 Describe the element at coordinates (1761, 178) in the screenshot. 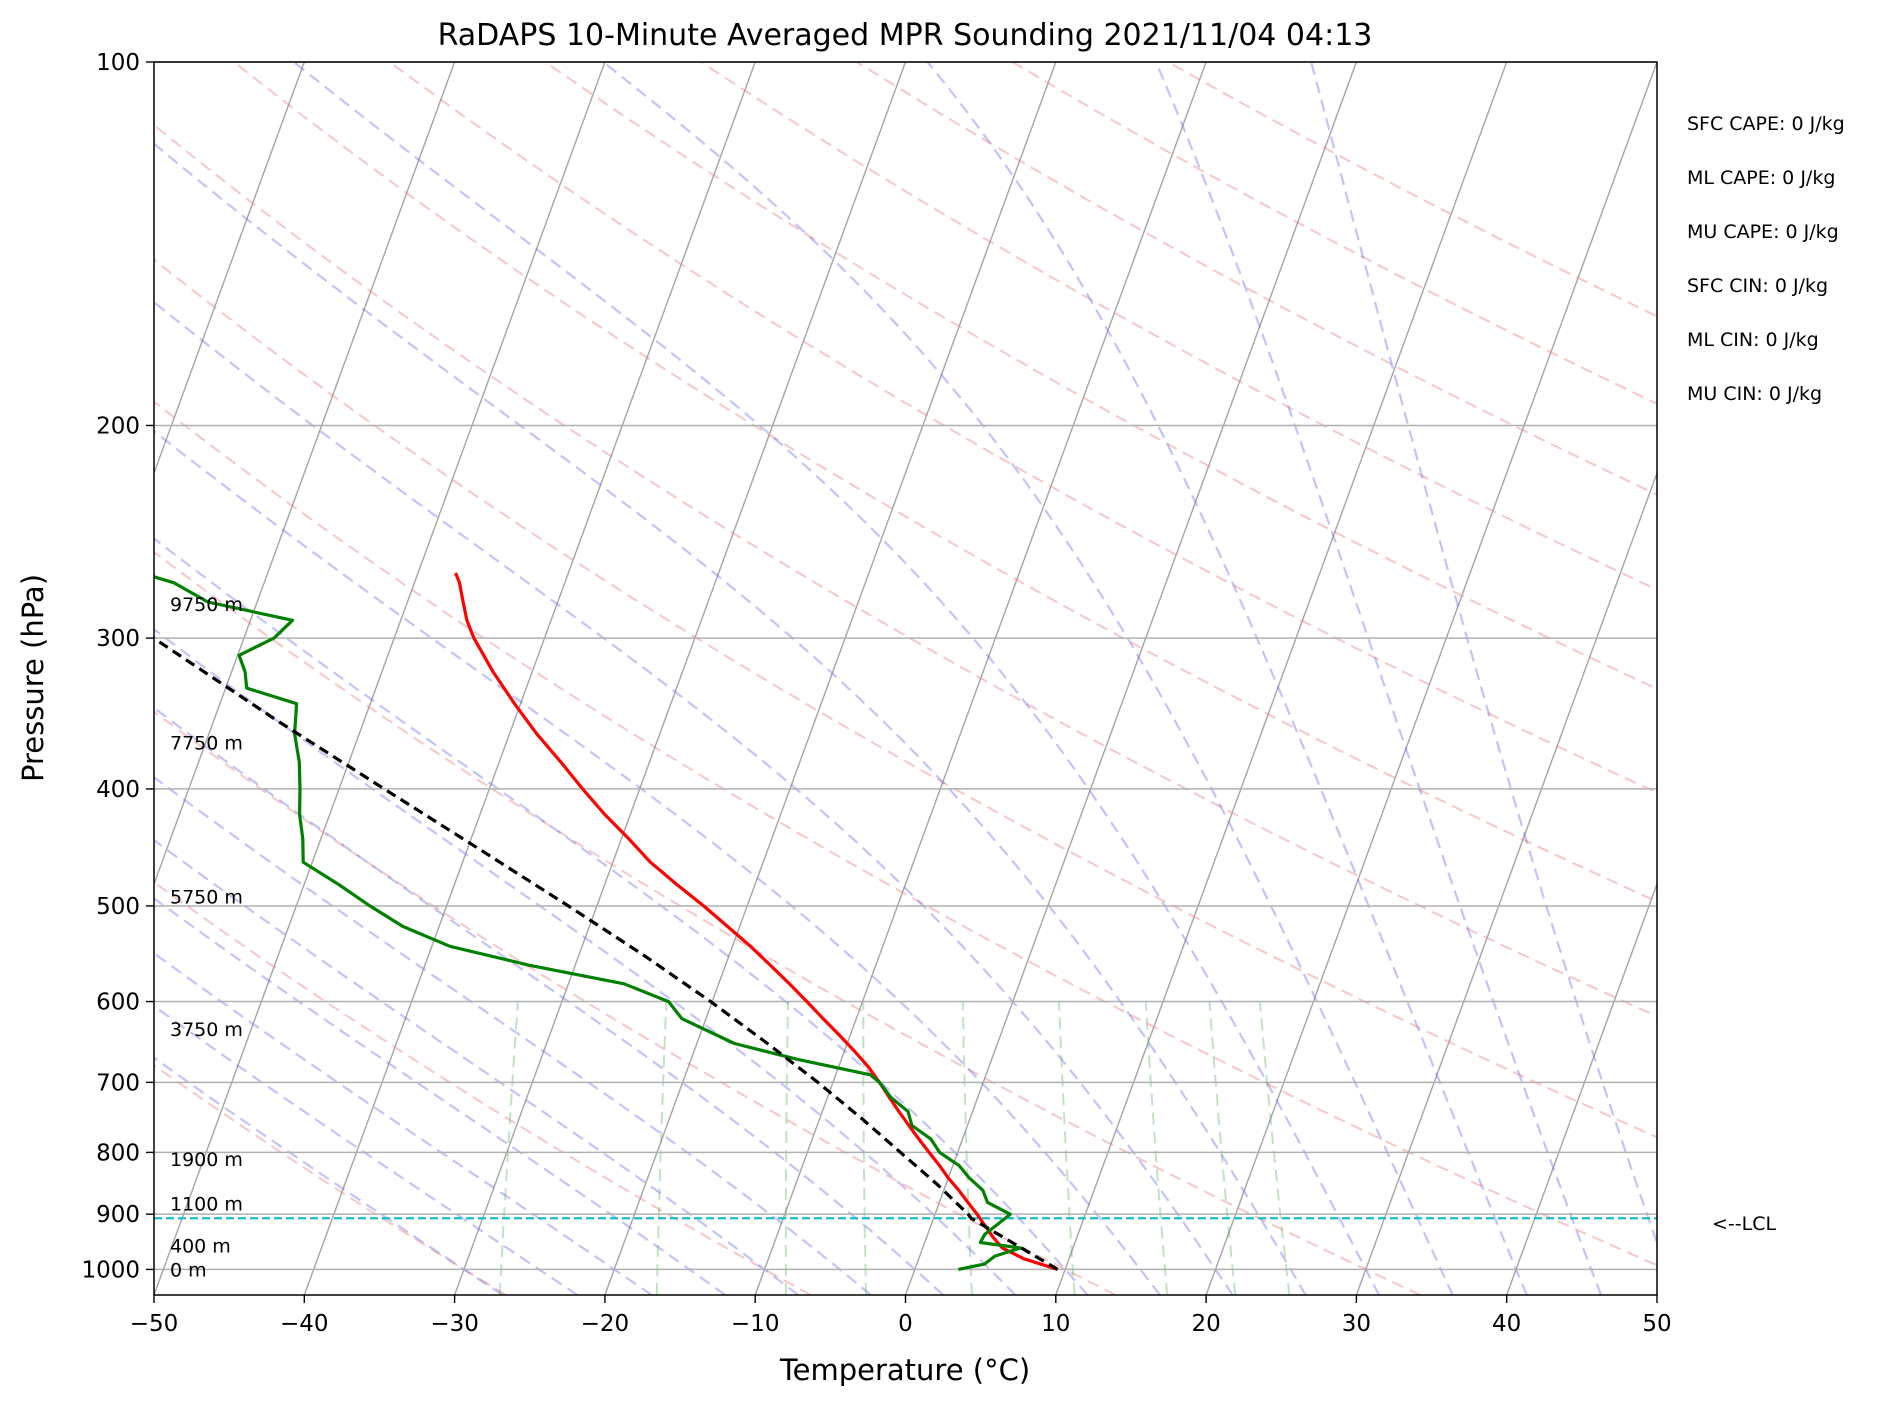

I see `stat-label: ML CAPE: 0 J/kg` at that location.